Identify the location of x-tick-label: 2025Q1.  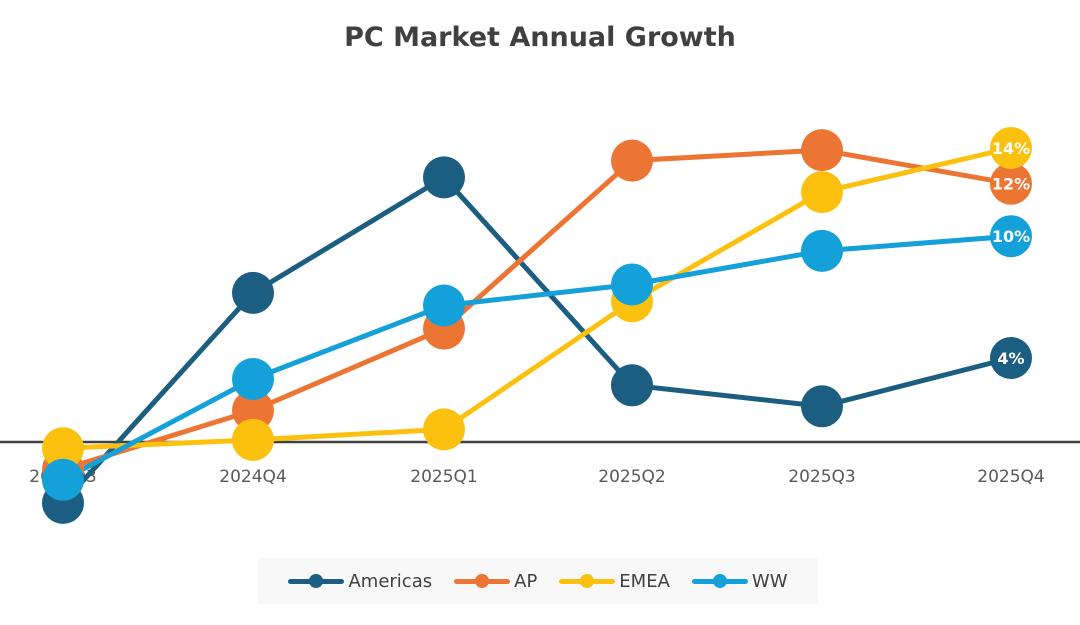
(443, 477).